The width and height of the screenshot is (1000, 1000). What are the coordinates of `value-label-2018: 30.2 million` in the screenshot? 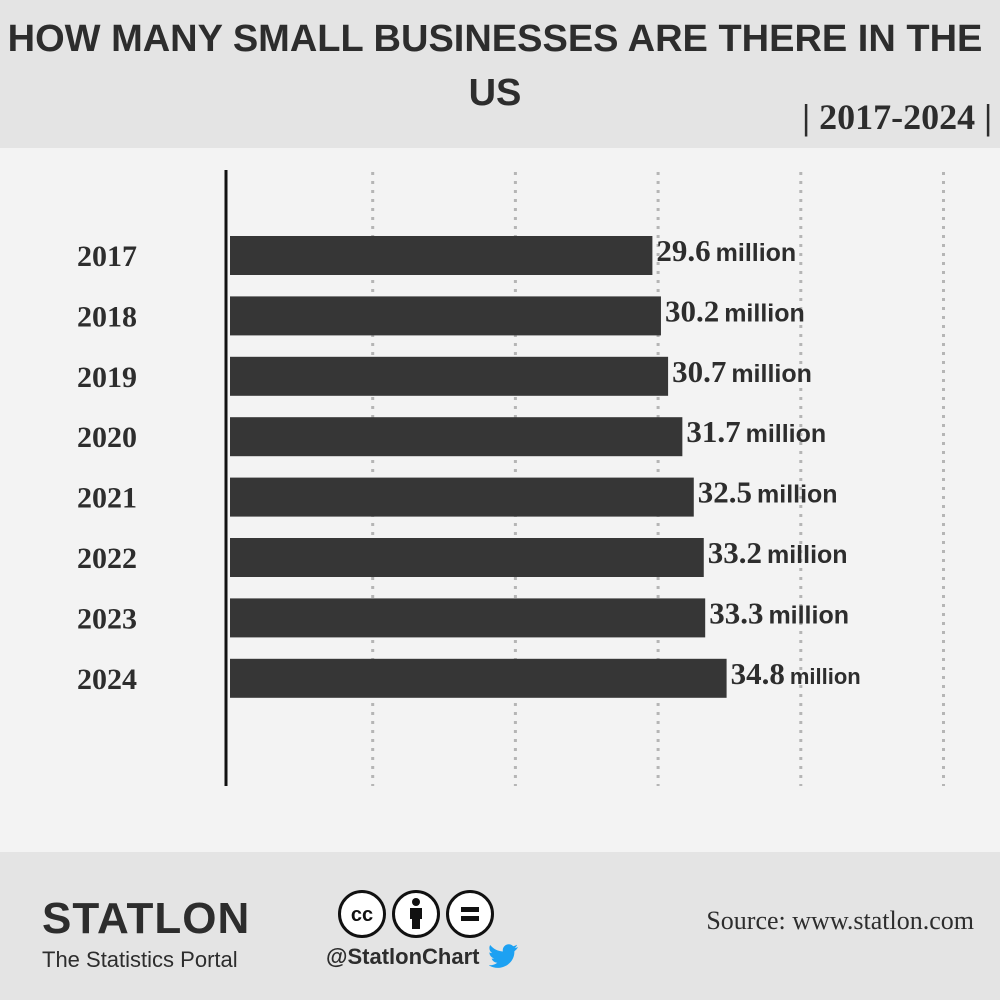 It's located at (735, 310).